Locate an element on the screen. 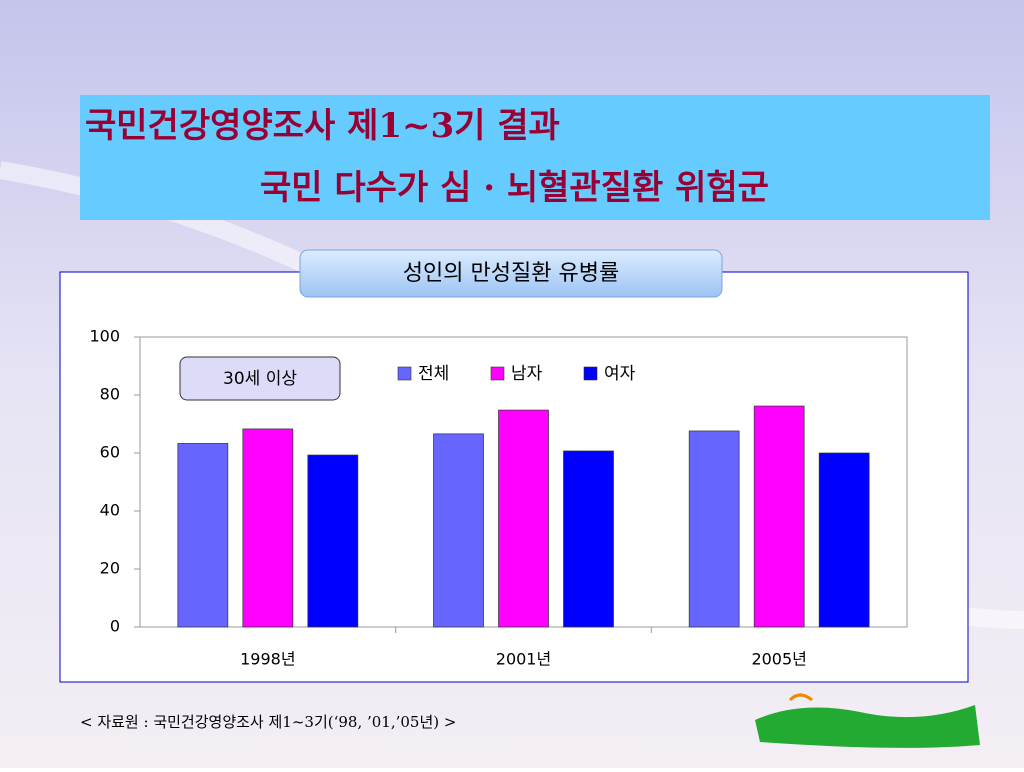  legend-label: 여자 is located at coordinates (620, 374).